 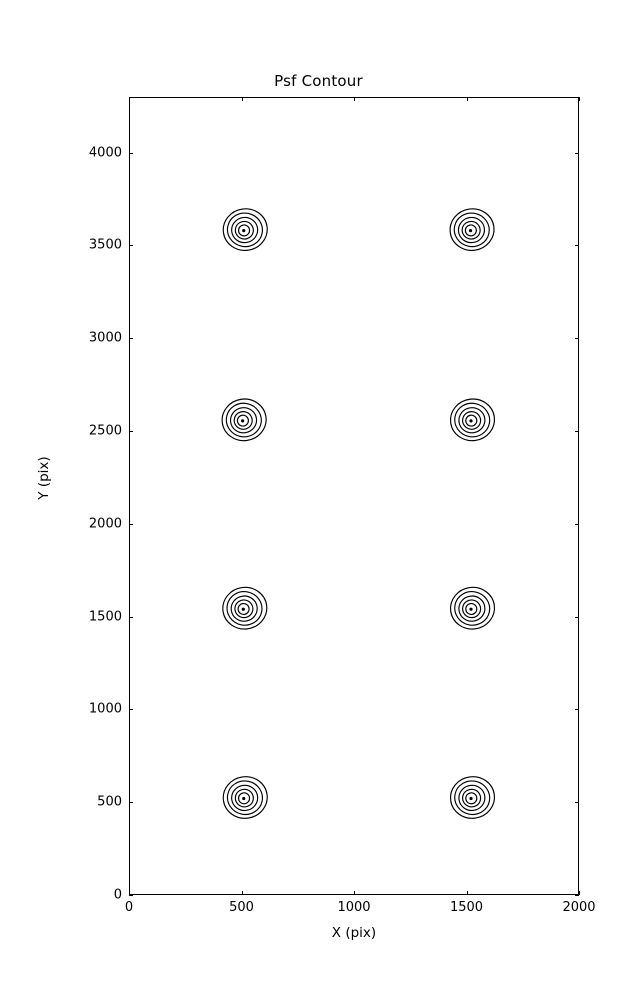 What do you see at coordinates (466, 907) in the screenshot?
I see `x-tick-label-1500: 1500` at bounding box center [466, 907].